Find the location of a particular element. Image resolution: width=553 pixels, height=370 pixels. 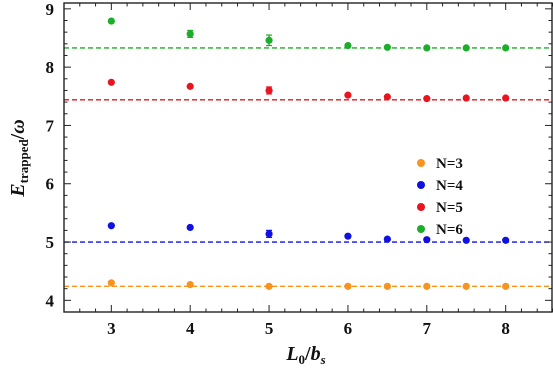

legend-label: N=5 is located at coordinates (449, 208).